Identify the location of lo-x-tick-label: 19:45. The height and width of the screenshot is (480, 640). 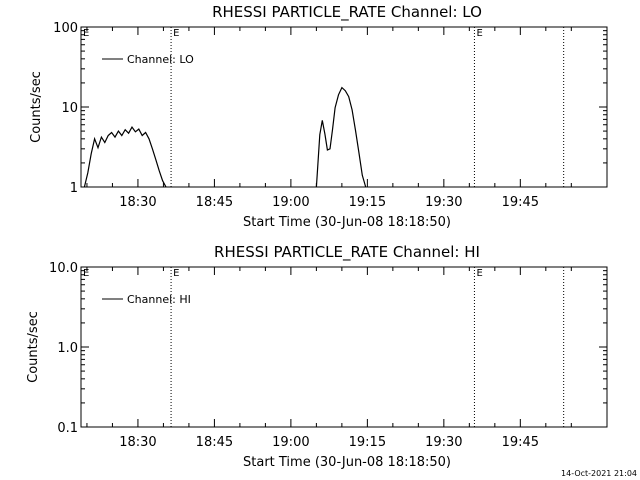
(520, 202).